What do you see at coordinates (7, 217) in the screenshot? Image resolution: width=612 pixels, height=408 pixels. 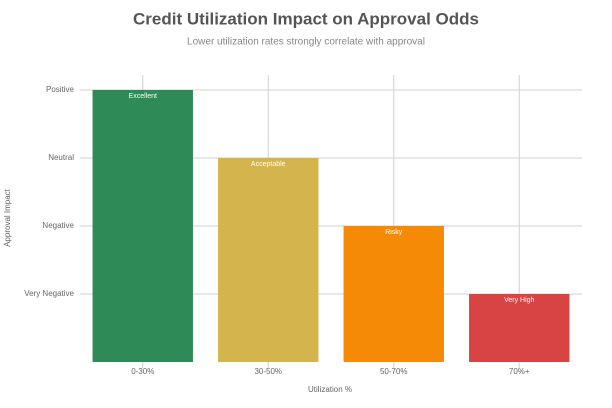 I see `y-axis-label: Approval Impact` at bounding box center [7, 217].